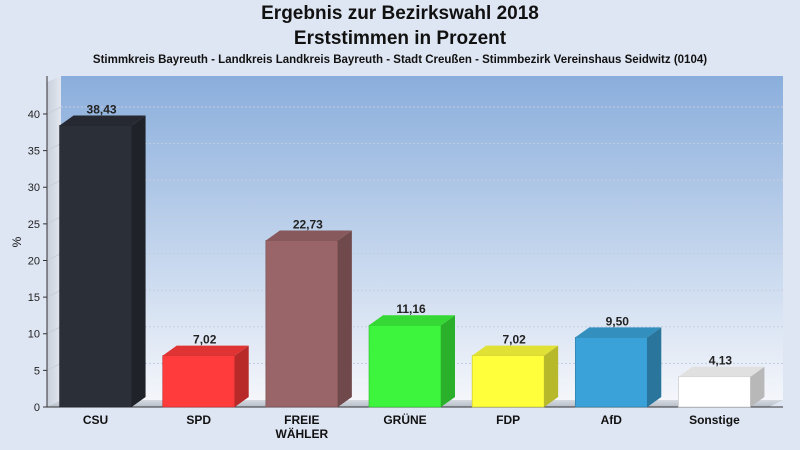 This screenshot has width=800, height=450. Describe the element at coordinates (301, 420) in the screenshot. I see `x-tick-label: FREIE` at that location.